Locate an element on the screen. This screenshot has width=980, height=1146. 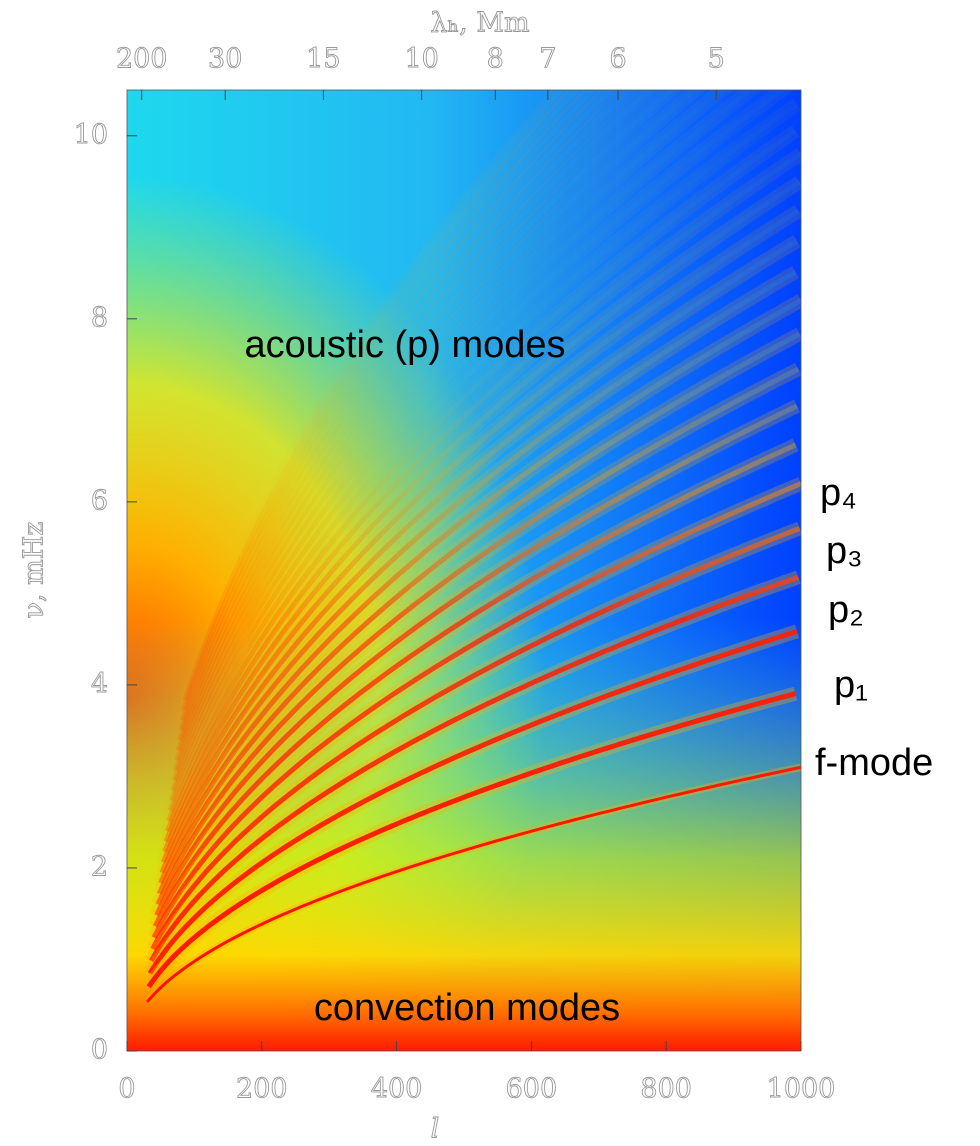
x-axis-label: l is located at coordinates (435, 1129).